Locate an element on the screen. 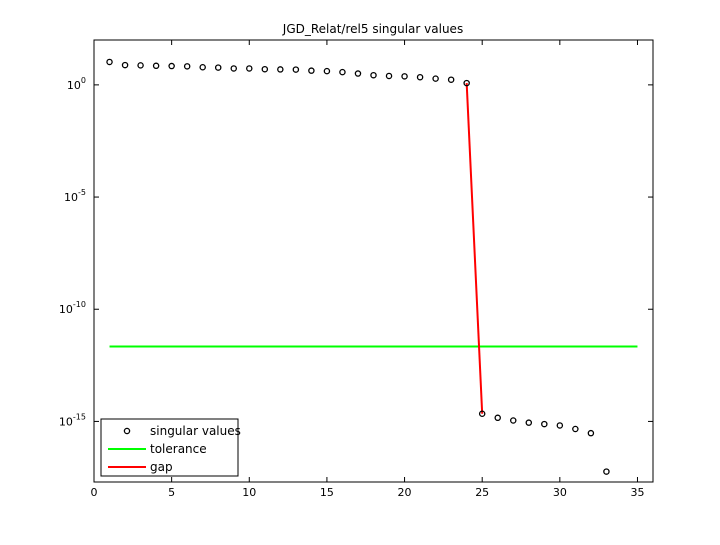 This screenshot has height=545, width=720. y-tick-label: 10⁻⁵ is located at coordinates (75, 196).